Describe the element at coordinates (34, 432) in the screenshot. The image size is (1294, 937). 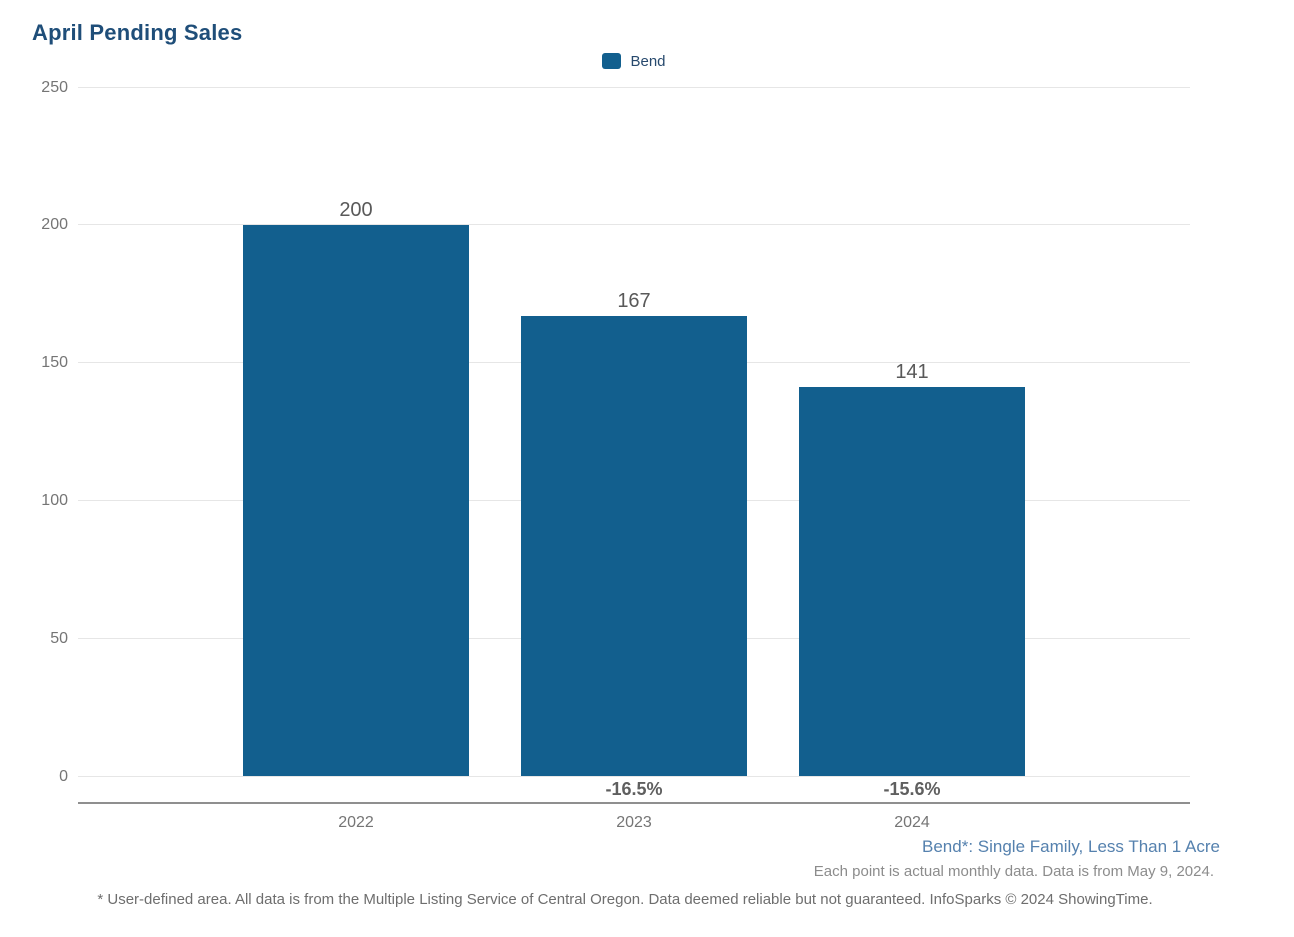
I see `y-axis: 0 50 100 150 200 250` at that location.